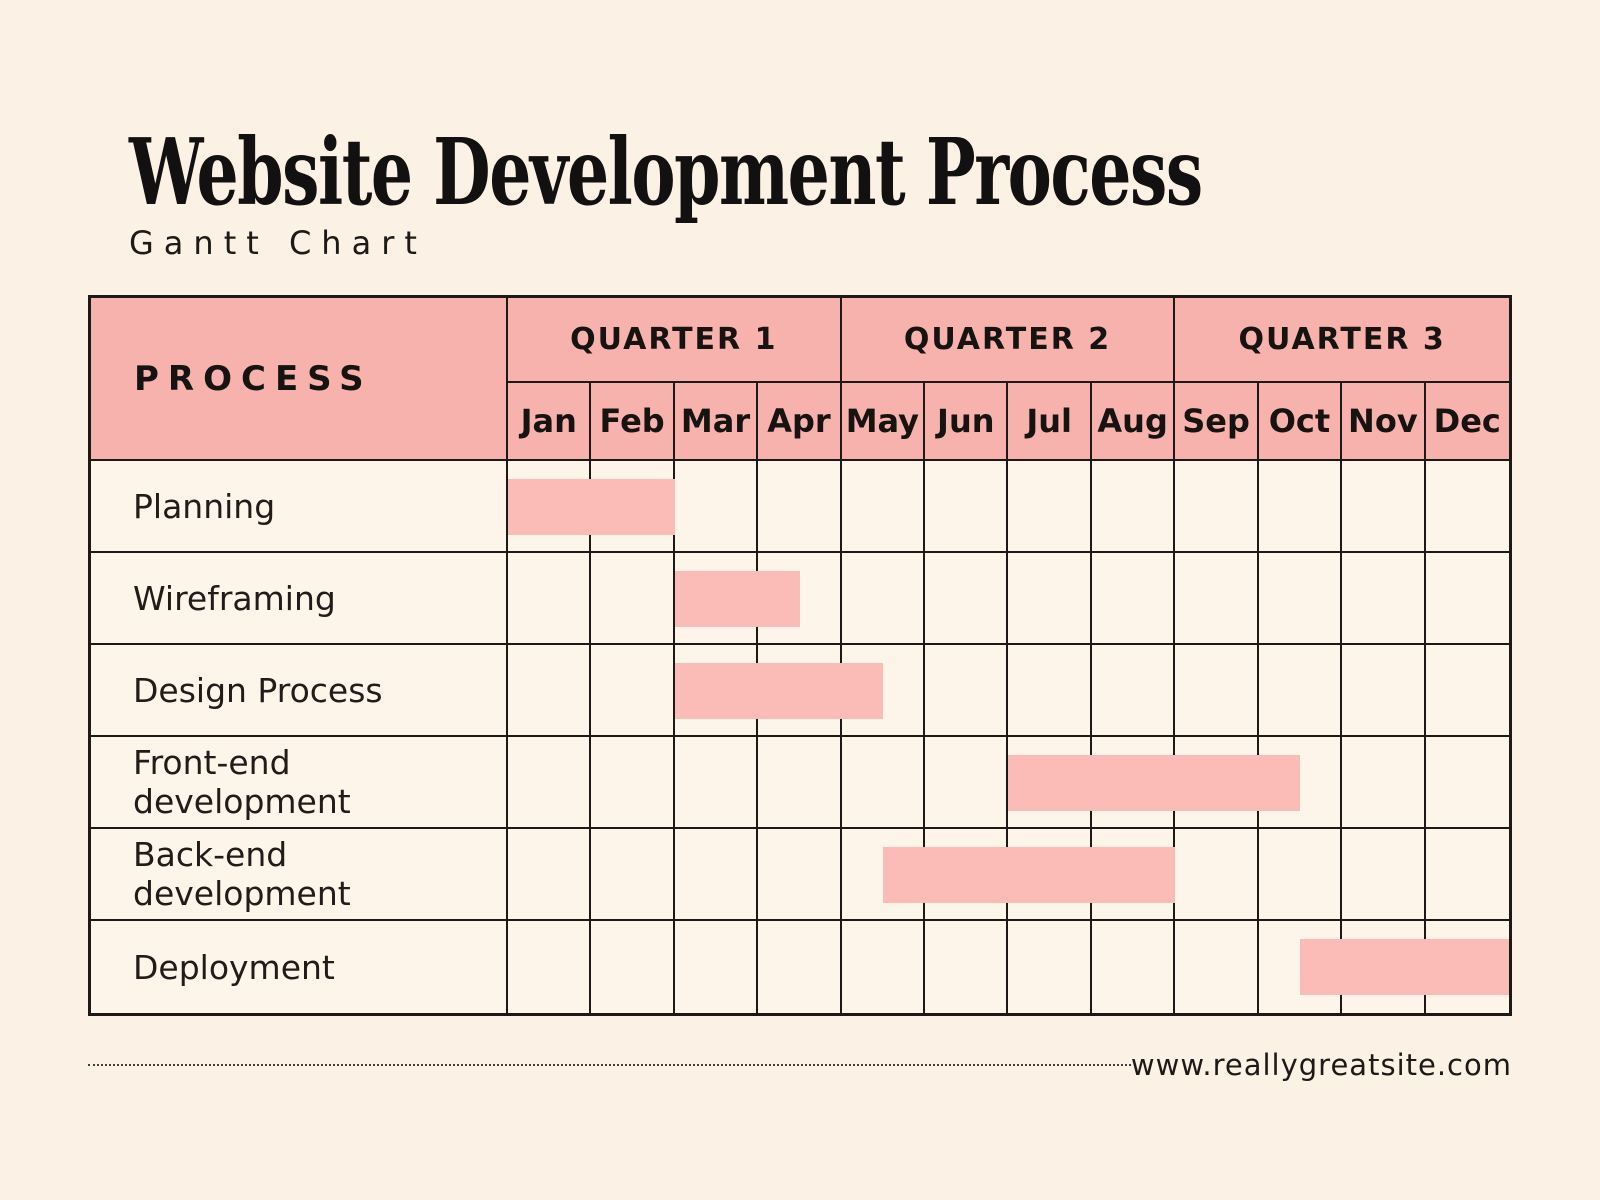 The image size is (1600, 1200). What do you see at coordinates (609, 1065) in the screenshot?
I see `footer-divider-line` at bounding box center [609, 1065].